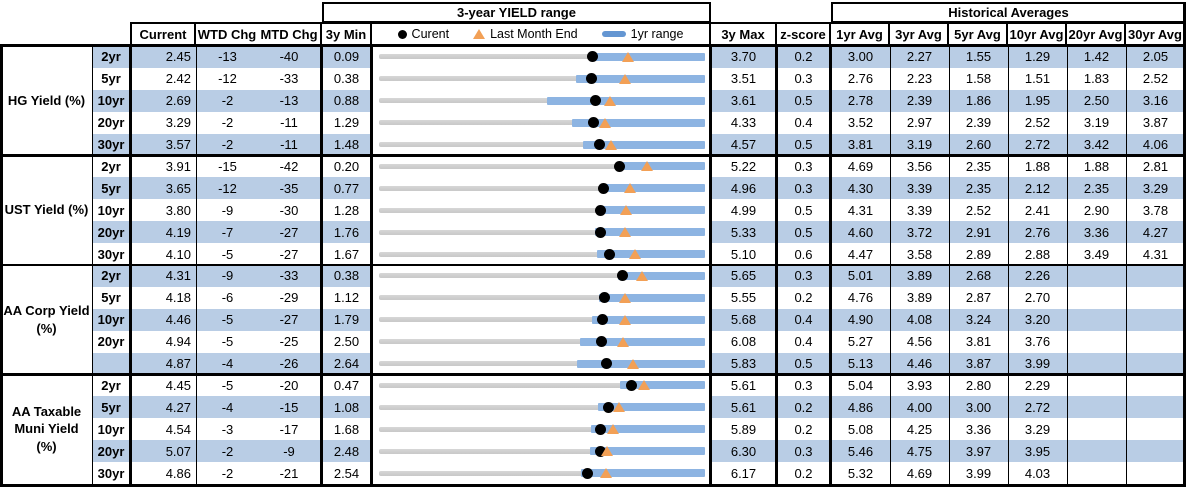 The width and height of the screenshot is (1186, 487). What do you see at coordinates (289, 385) in the screenshot?
I see `cell-mtd-chg: -20` at bounding box center [289, 385].